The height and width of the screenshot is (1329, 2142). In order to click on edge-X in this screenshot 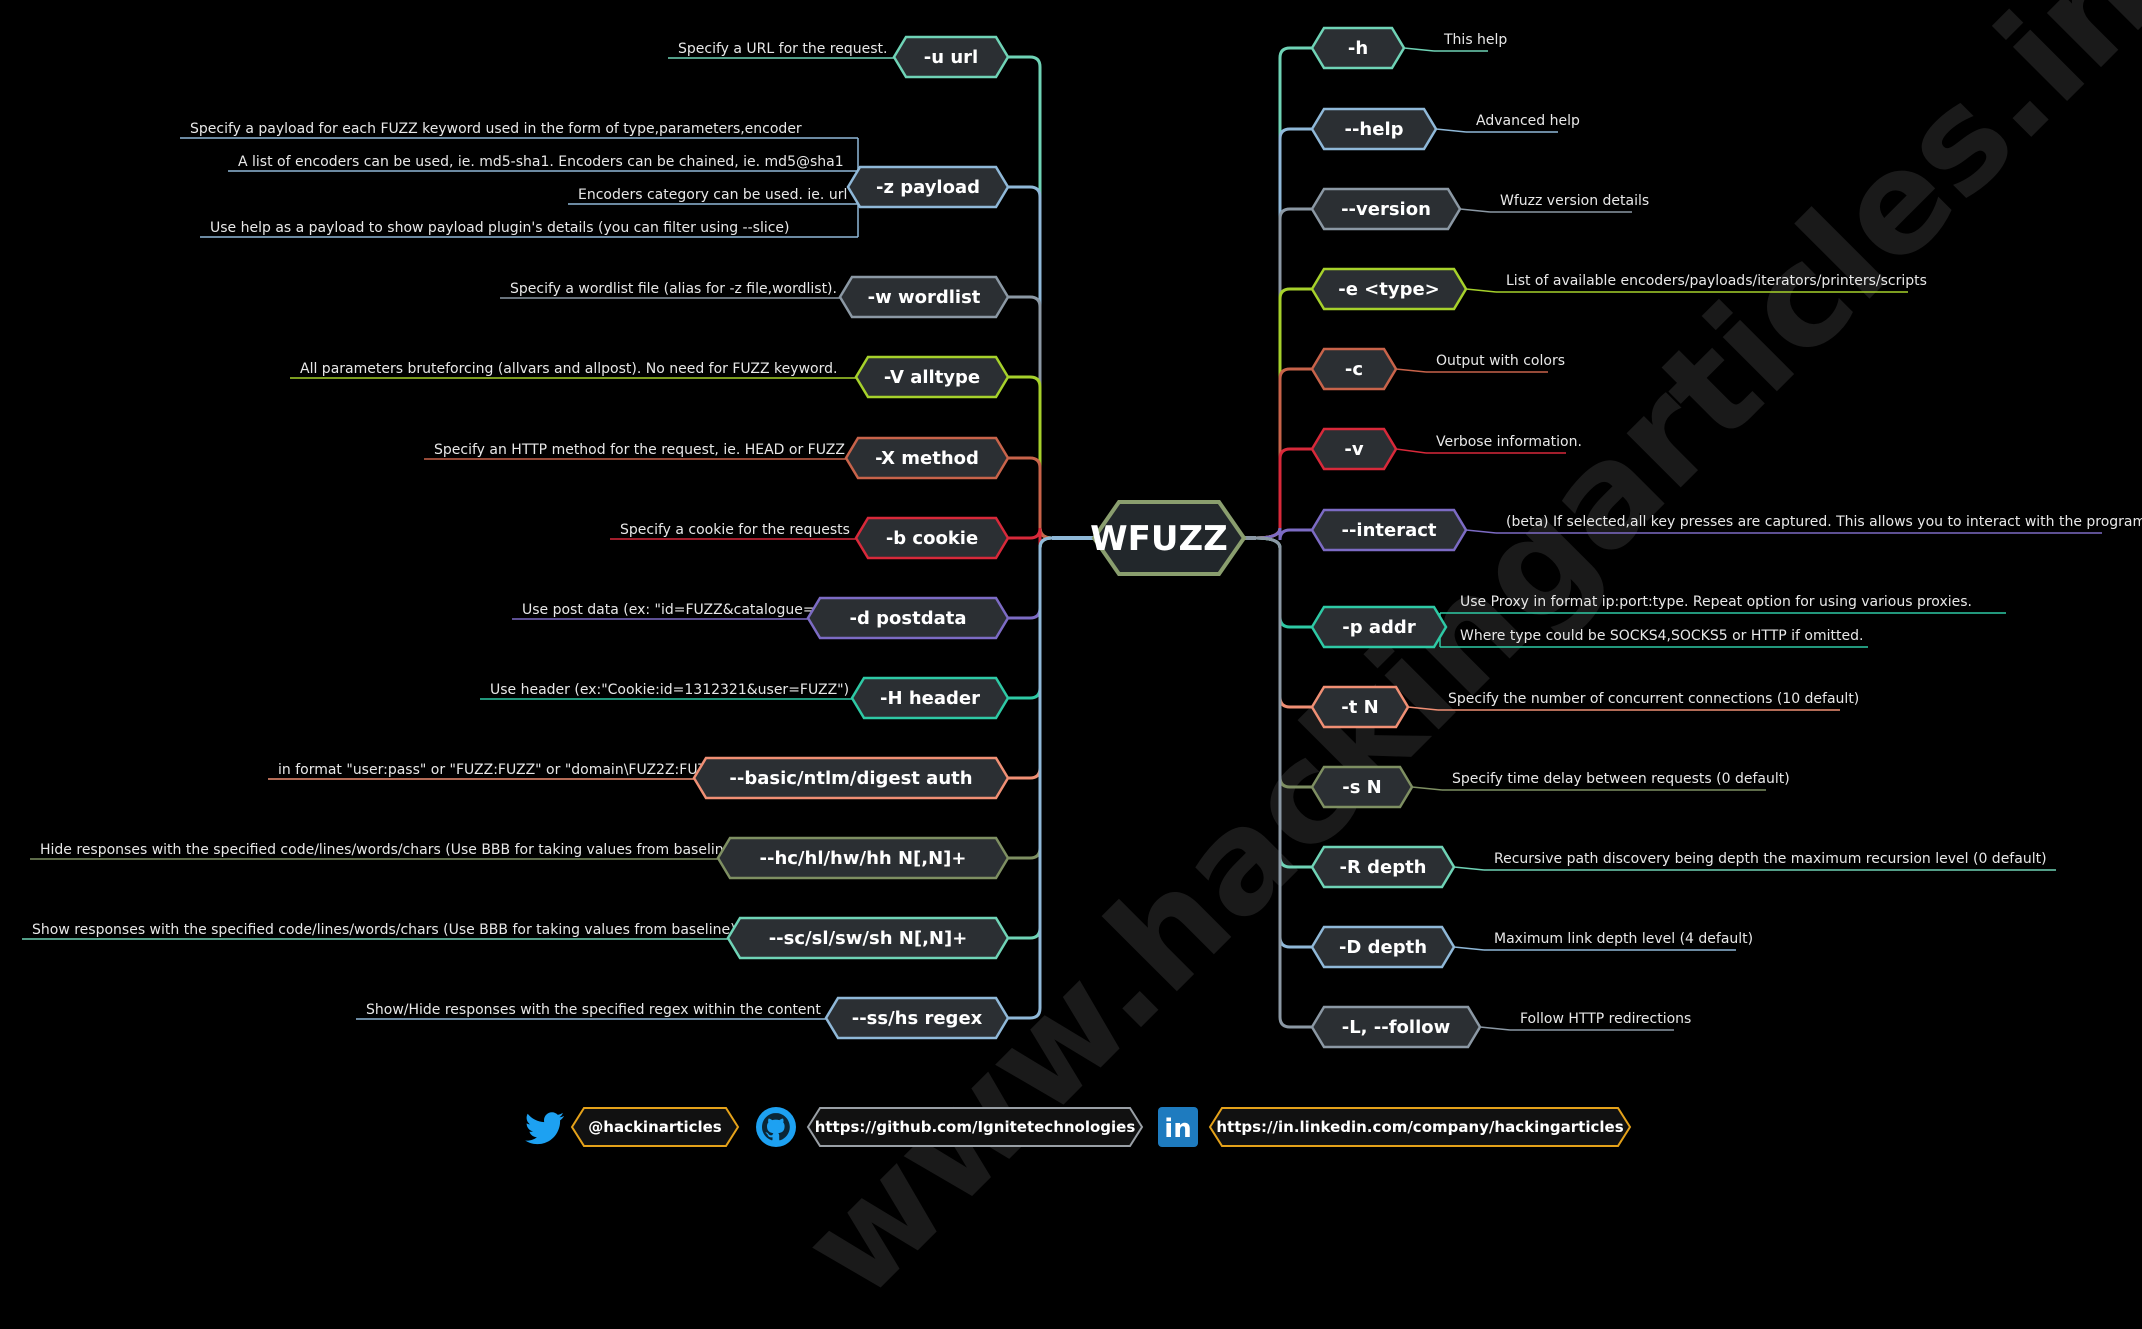, I will do `click(1030, 498)`.